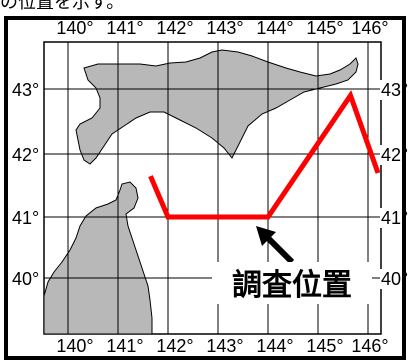 The width and height of the screenshot is (408, 360). I want to click on annotation-bg, so click(292, 283).